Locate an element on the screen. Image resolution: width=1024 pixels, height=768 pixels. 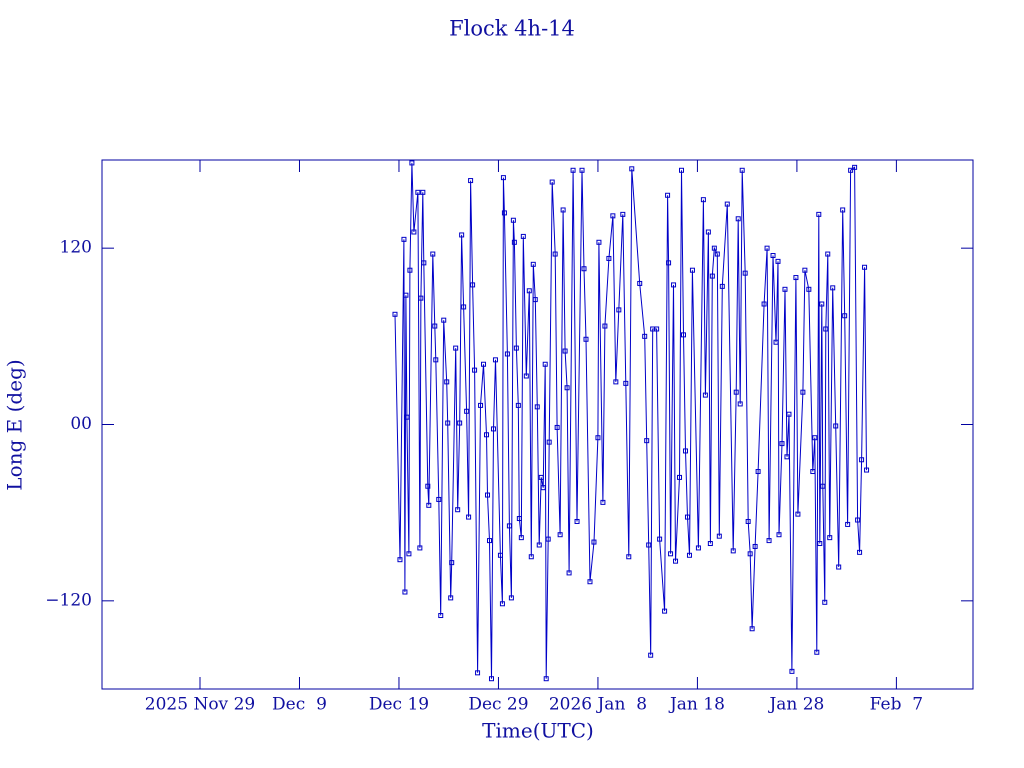
x-tick-label: 2026 Jan 8 is located at coordinates (598, 705).